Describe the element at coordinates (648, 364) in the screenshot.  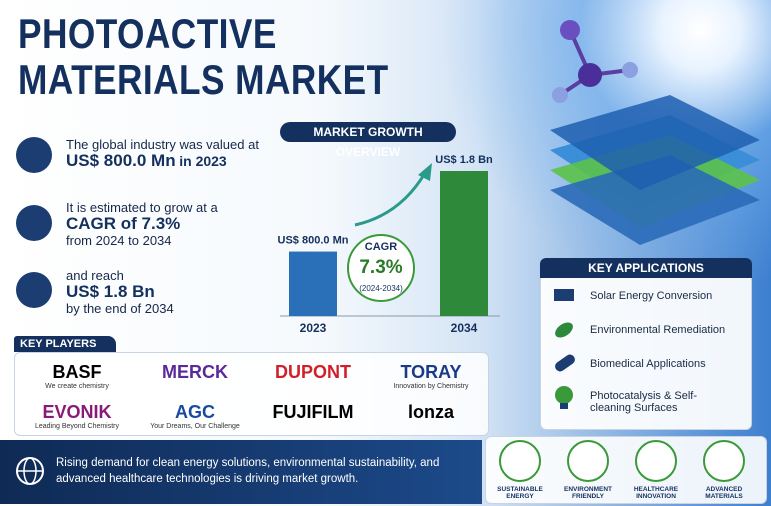
I see `application: Biomedical Applications` at that location.